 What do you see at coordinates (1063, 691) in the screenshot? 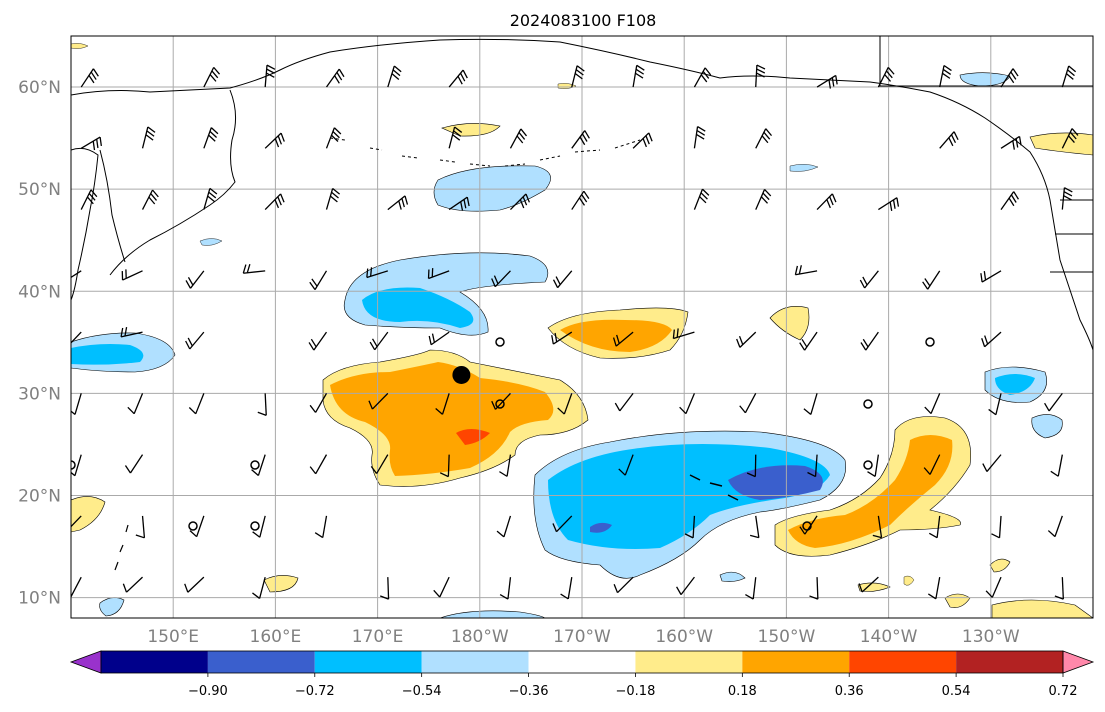
I see `colorbar-tick-label: 0.72` at bounding box center [1063, 691].